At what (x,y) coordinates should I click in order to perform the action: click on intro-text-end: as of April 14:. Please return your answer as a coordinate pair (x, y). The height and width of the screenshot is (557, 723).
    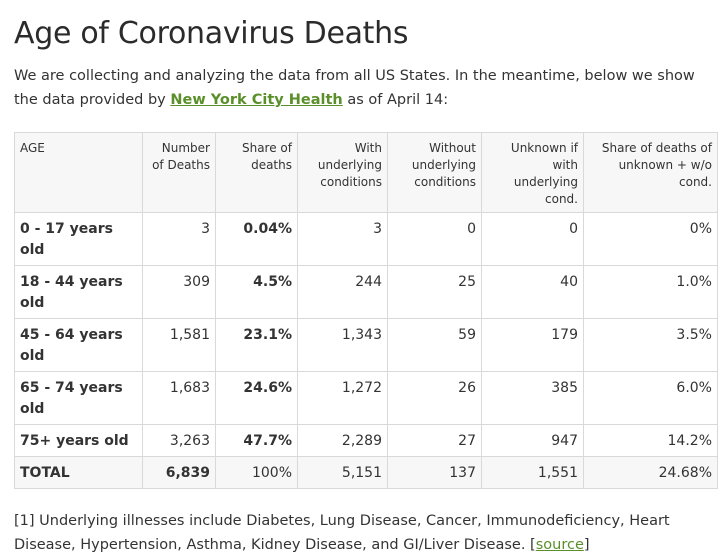
    Looking at the image, I should click on (395, 100).